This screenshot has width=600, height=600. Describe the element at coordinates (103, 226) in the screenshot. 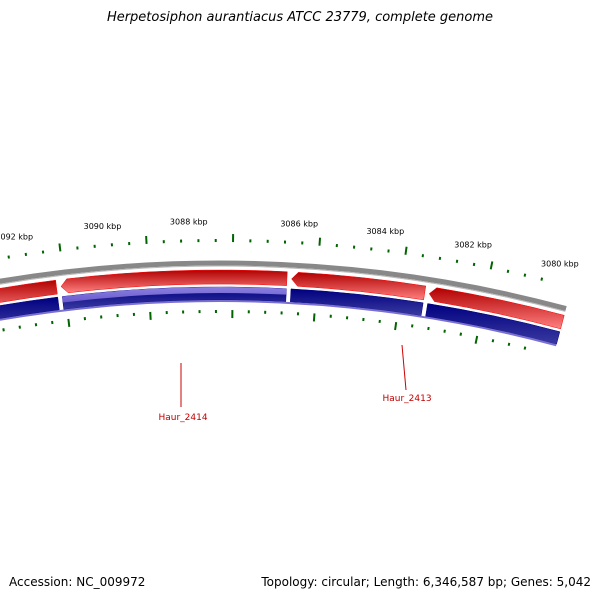

I see `scale-label: 3090 kbp` at that location.